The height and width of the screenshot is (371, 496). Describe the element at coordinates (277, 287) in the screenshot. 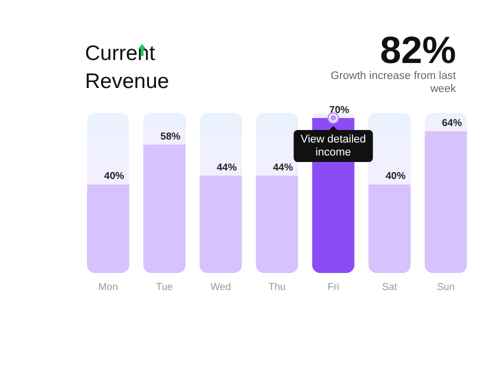

I see `x-tick-label: Thu` at that location.